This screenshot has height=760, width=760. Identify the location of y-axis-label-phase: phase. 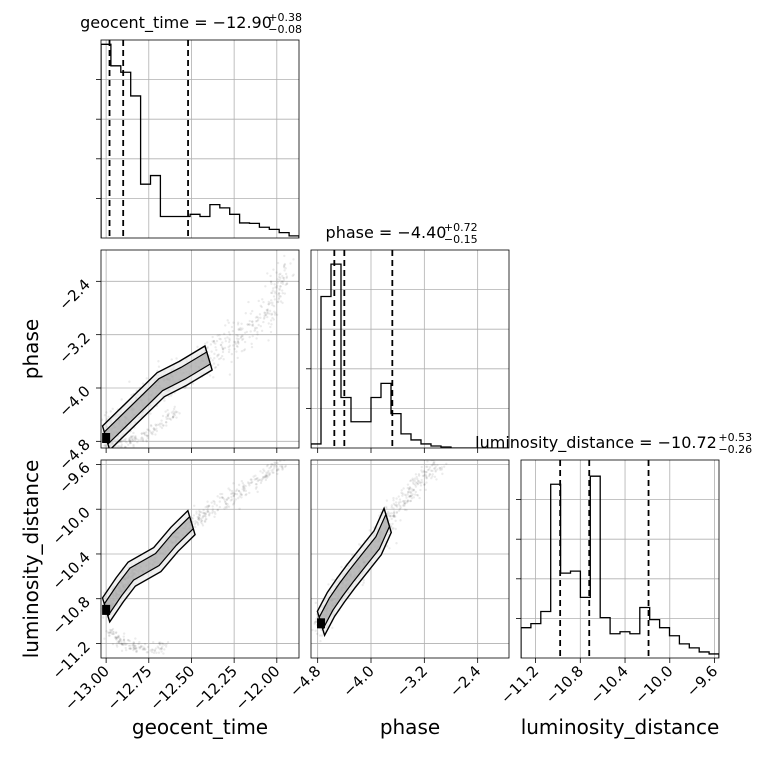
(31, 349).